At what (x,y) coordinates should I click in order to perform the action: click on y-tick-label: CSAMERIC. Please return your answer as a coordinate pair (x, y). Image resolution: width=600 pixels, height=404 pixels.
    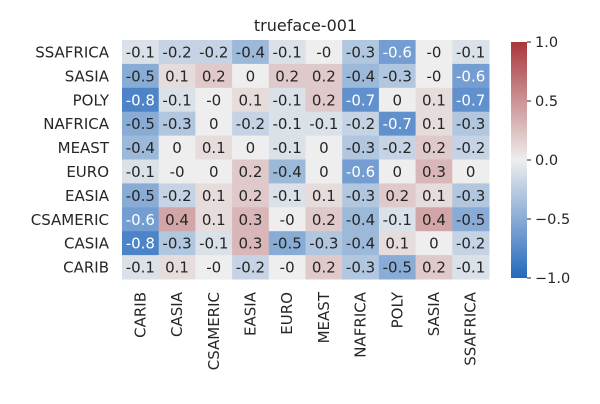
    Looking at the image, I should click on (70, 220).